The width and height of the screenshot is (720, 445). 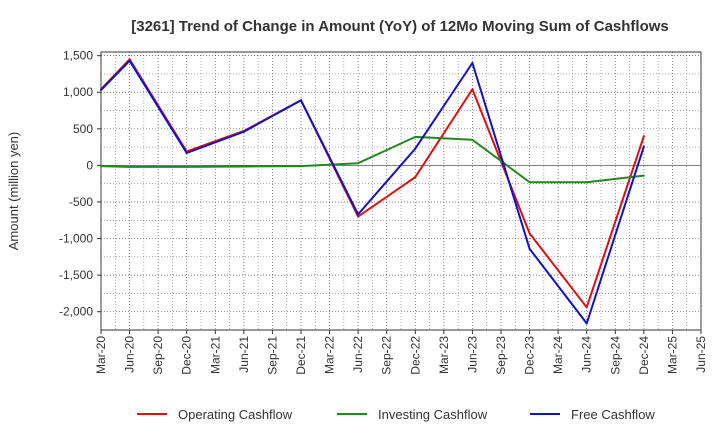 I want to click on y-tick-label: -2,000, so click(x=76, y=312).